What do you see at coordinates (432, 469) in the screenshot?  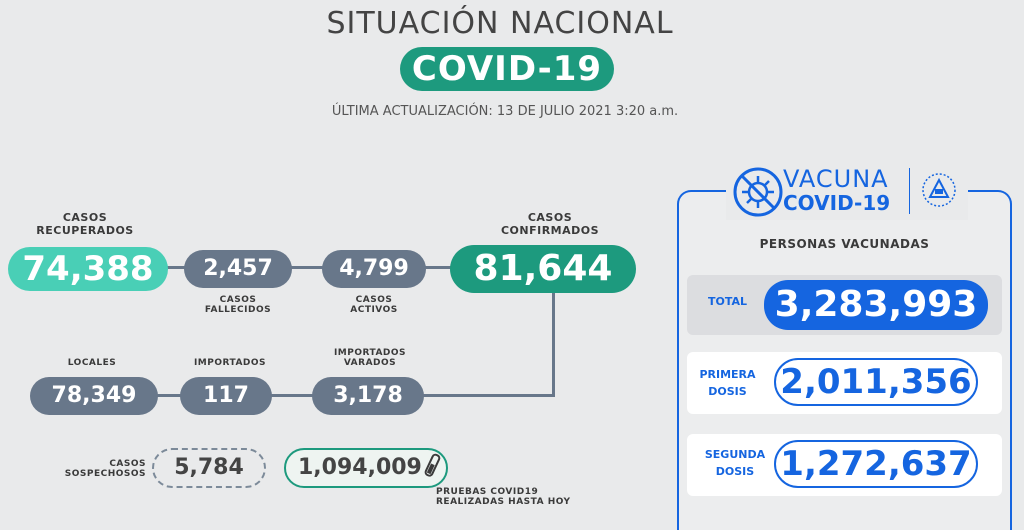 I see `test-tube-icon` at bounding box center [432, 469].